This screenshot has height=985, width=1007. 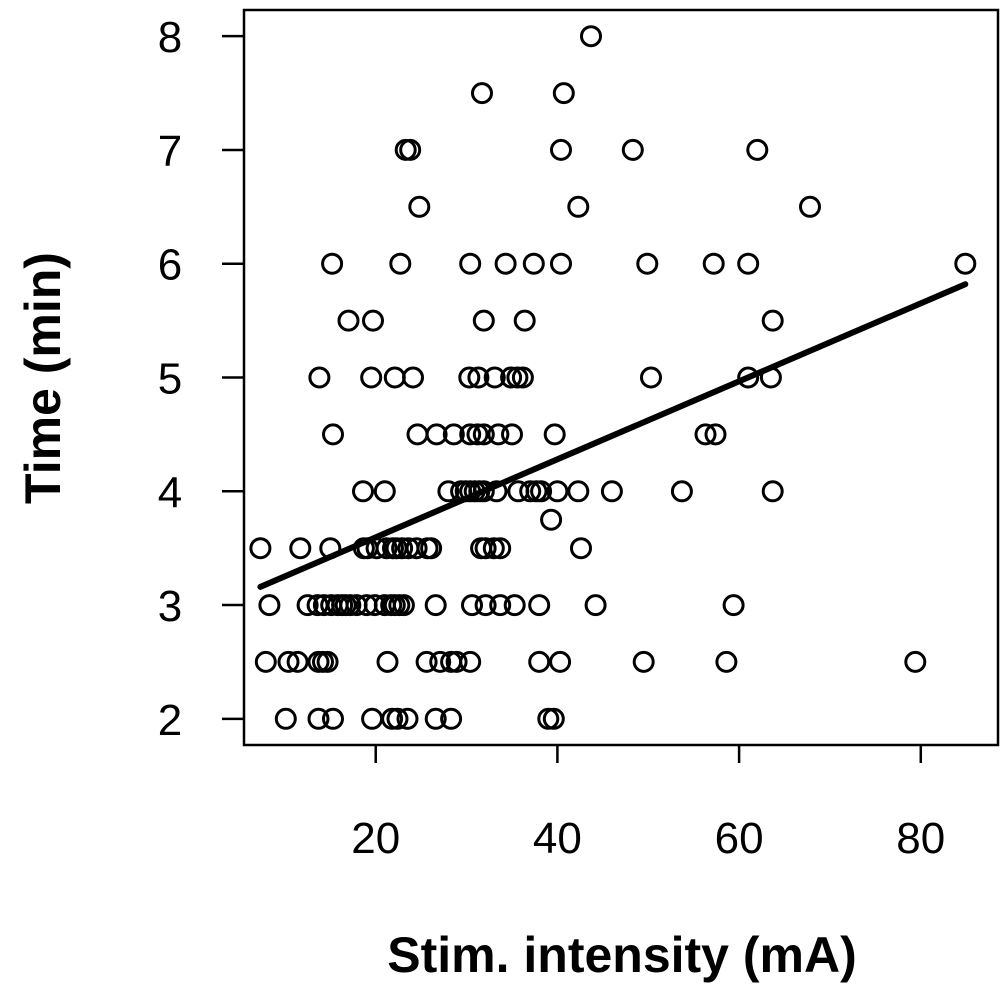 I want to click on y-axis-title: Time (min), so click(x=43, y=378).